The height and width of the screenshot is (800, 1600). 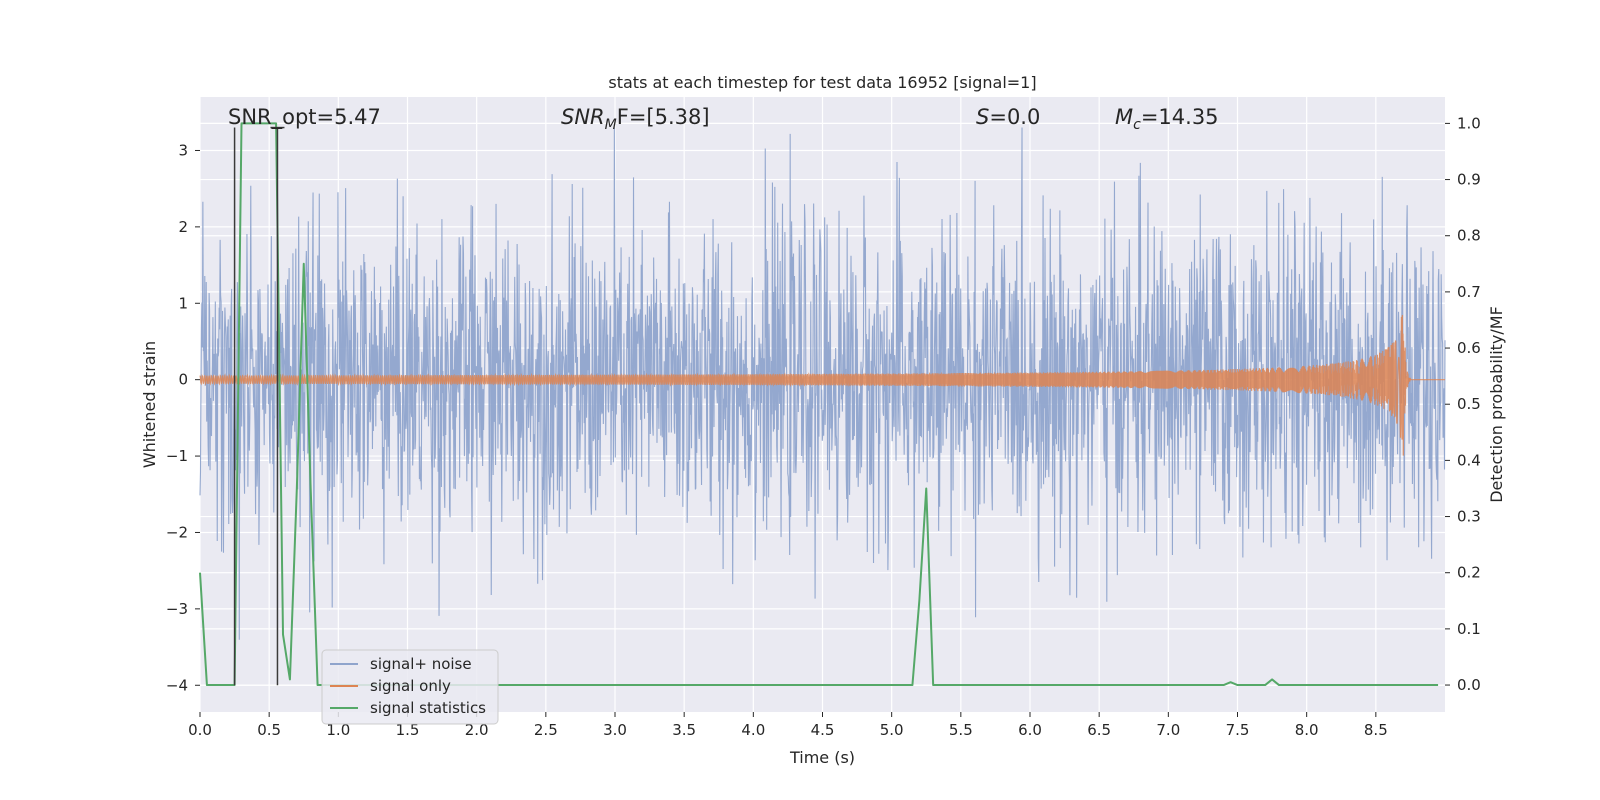 I want to click on annotation-mc-symbol: M, so click(x=1124, y=117).